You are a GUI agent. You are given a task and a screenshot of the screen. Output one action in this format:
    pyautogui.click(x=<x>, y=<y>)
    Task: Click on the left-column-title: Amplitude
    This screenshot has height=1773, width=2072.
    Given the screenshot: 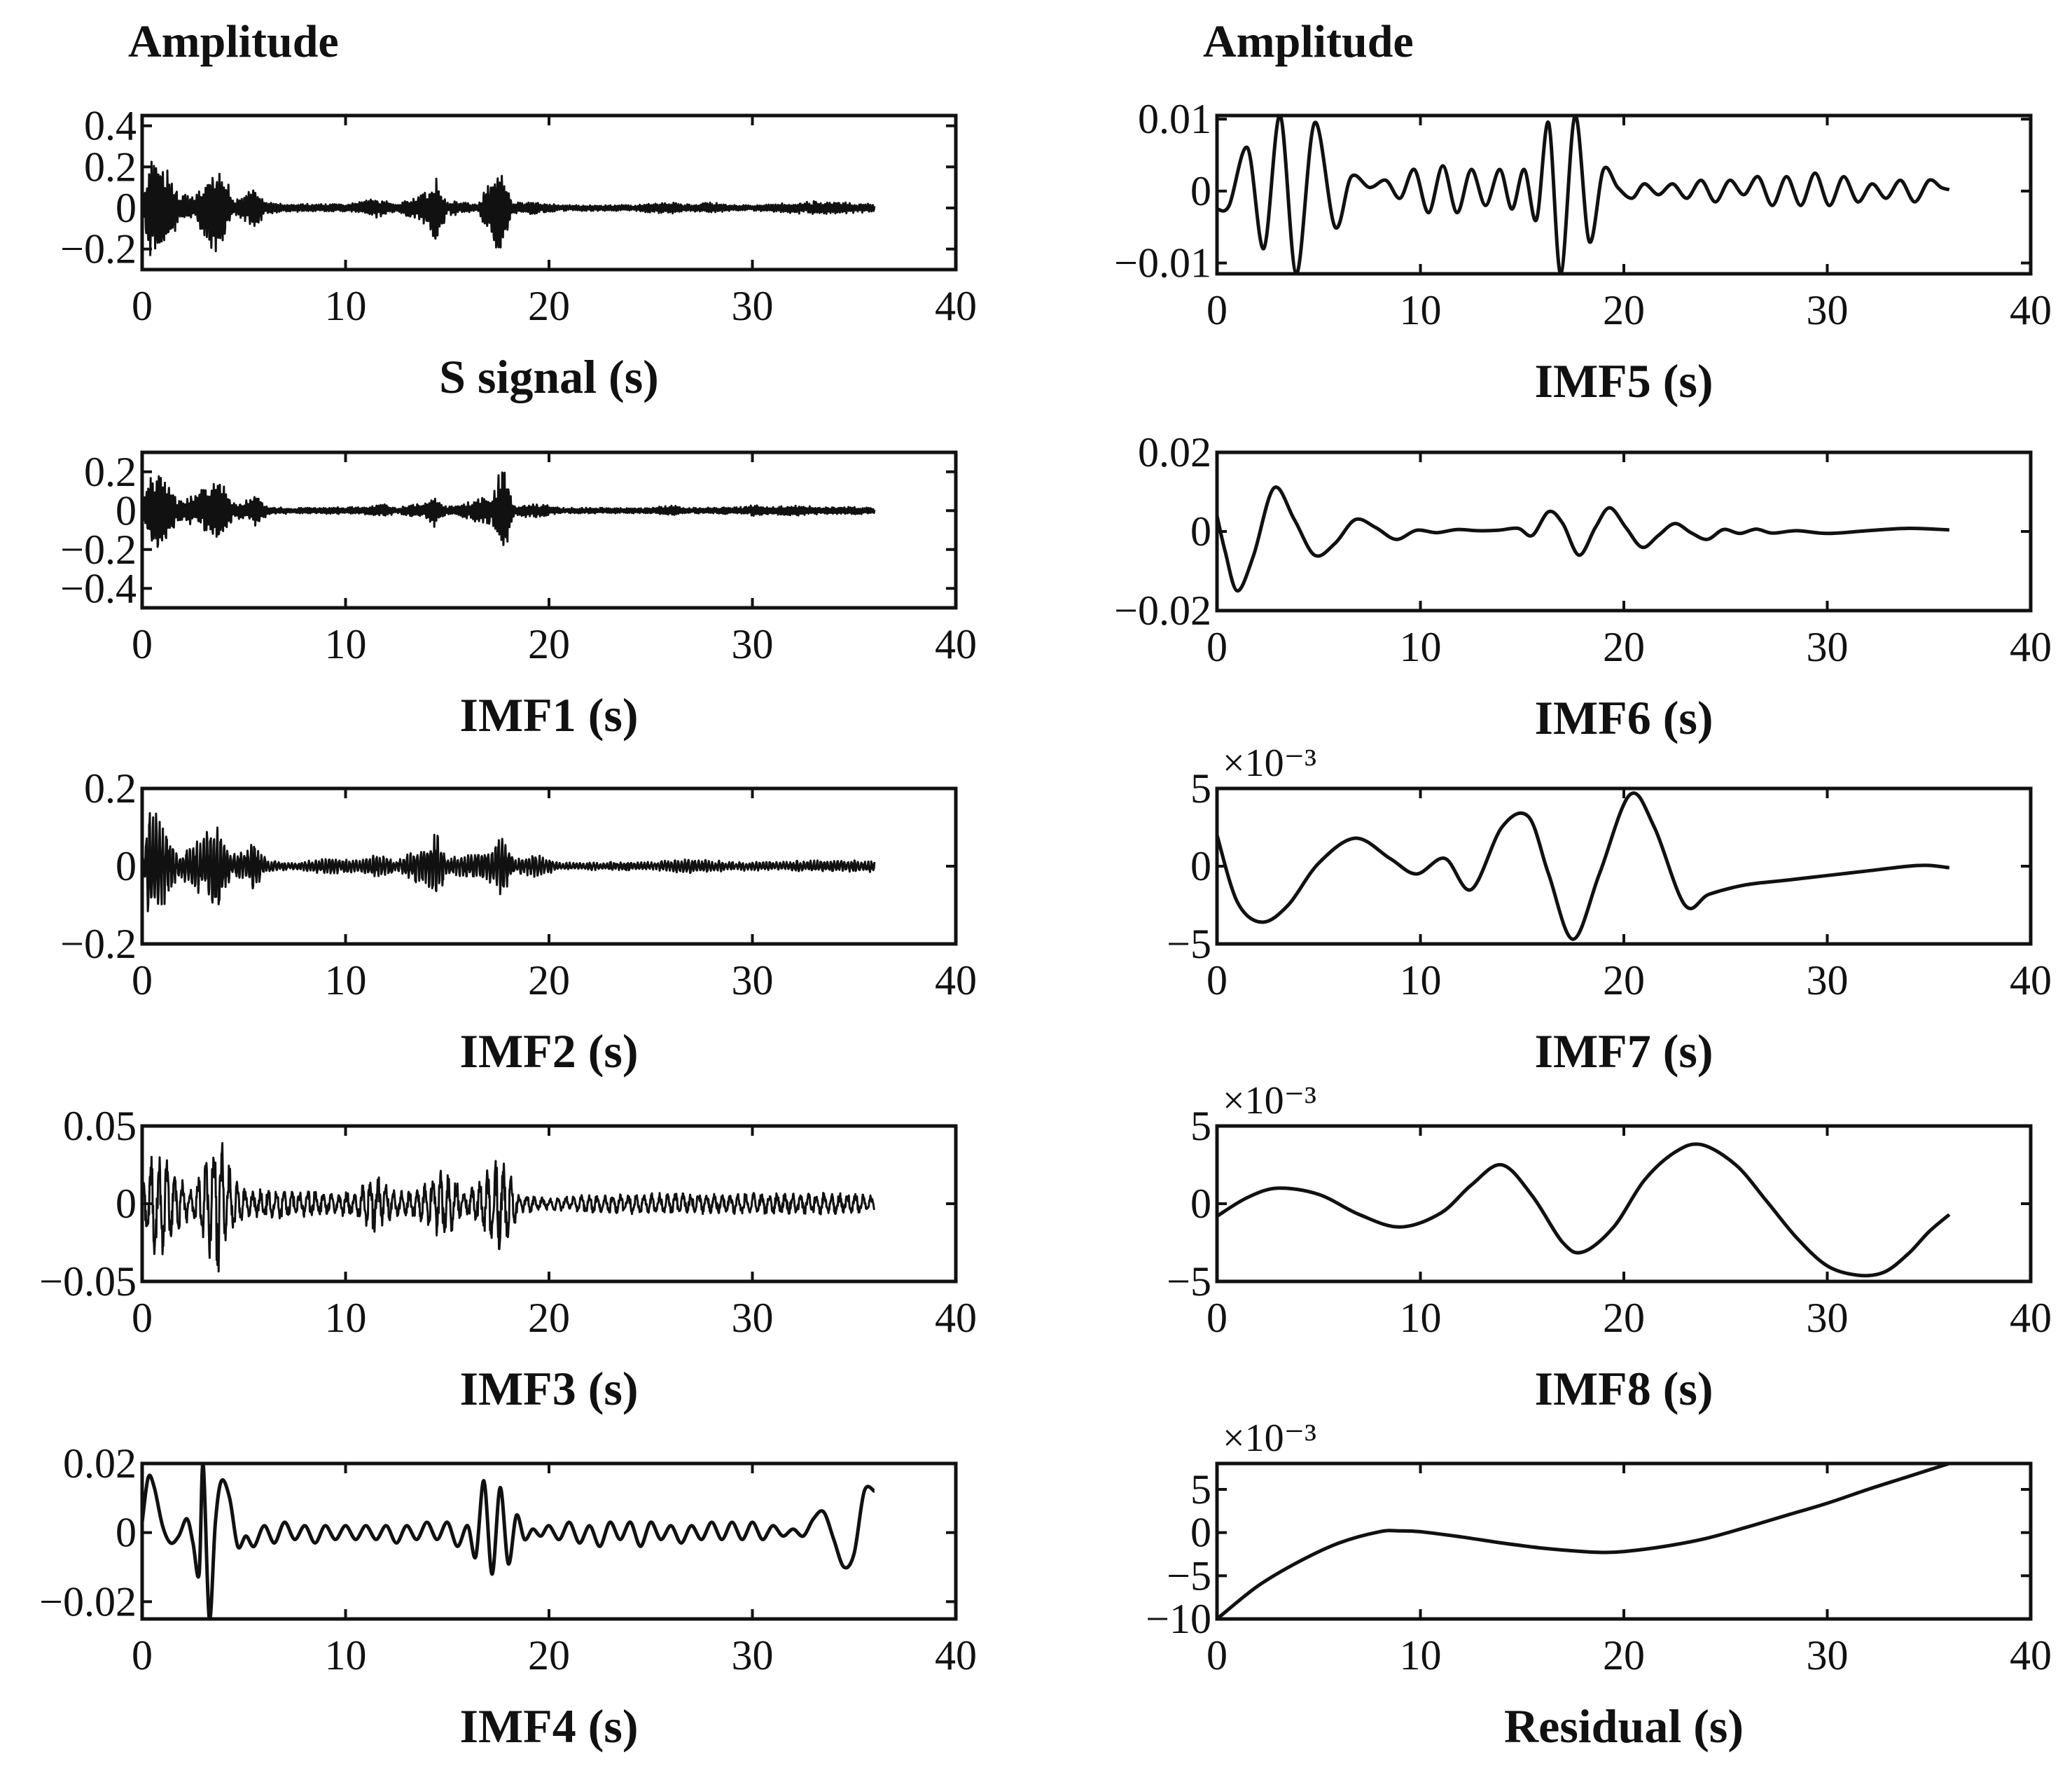 What is the action you would take?
    pyautogui.click(x=233, y=41)
    